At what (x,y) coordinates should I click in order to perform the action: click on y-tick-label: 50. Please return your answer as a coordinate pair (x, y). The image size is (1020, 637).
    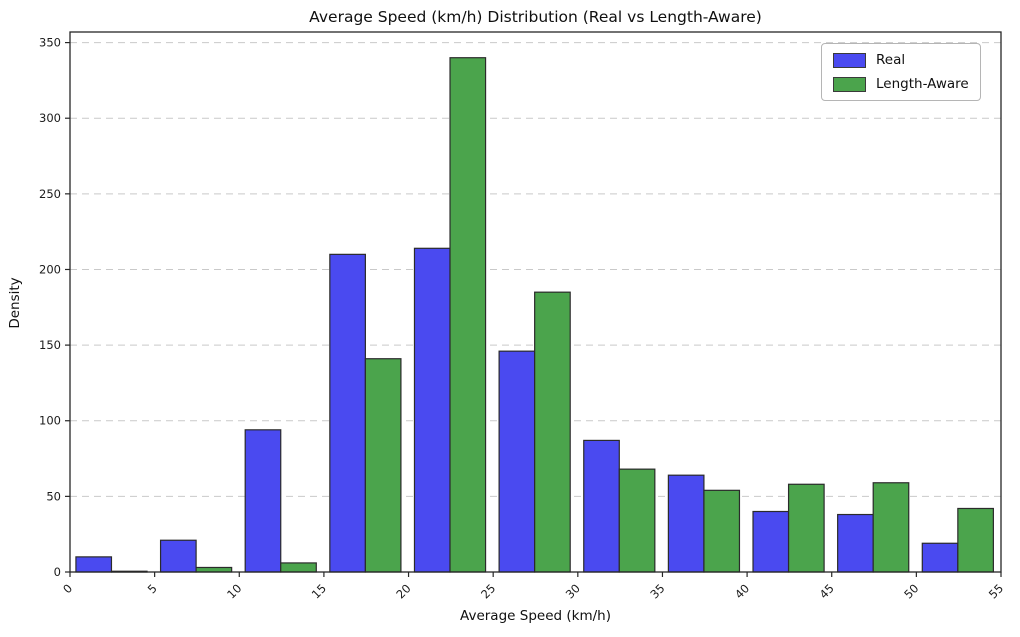
    Looking at the image, I should click on (53, 496).